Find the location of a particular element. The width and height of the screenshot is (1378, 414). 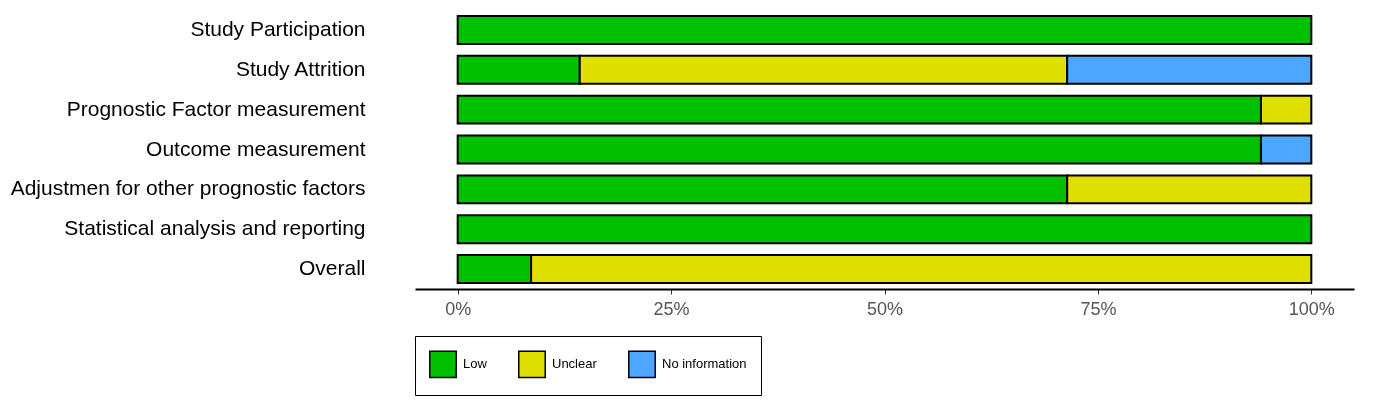

x-tick-label: 50% is located at coordinates (885, 308).